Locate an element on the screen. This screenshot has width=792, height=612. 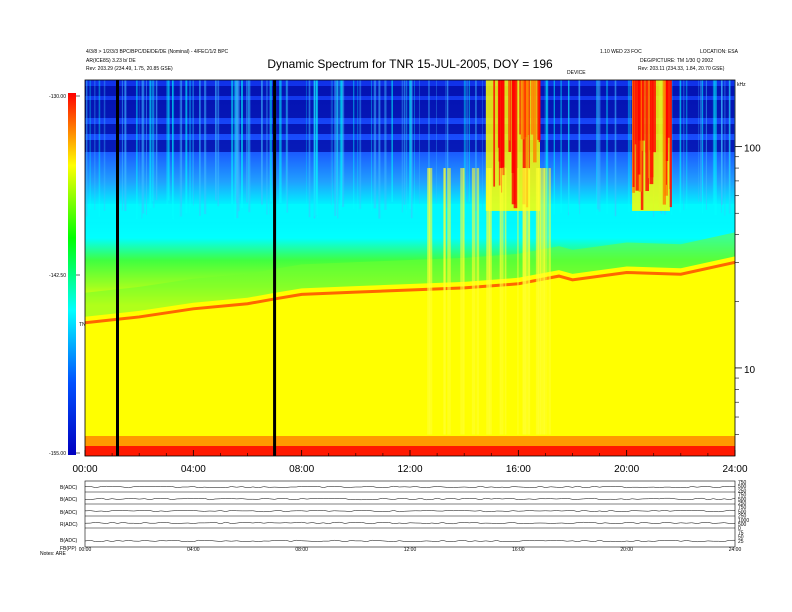
panel-label: FB(PP) is located at coordinates (68, 549).